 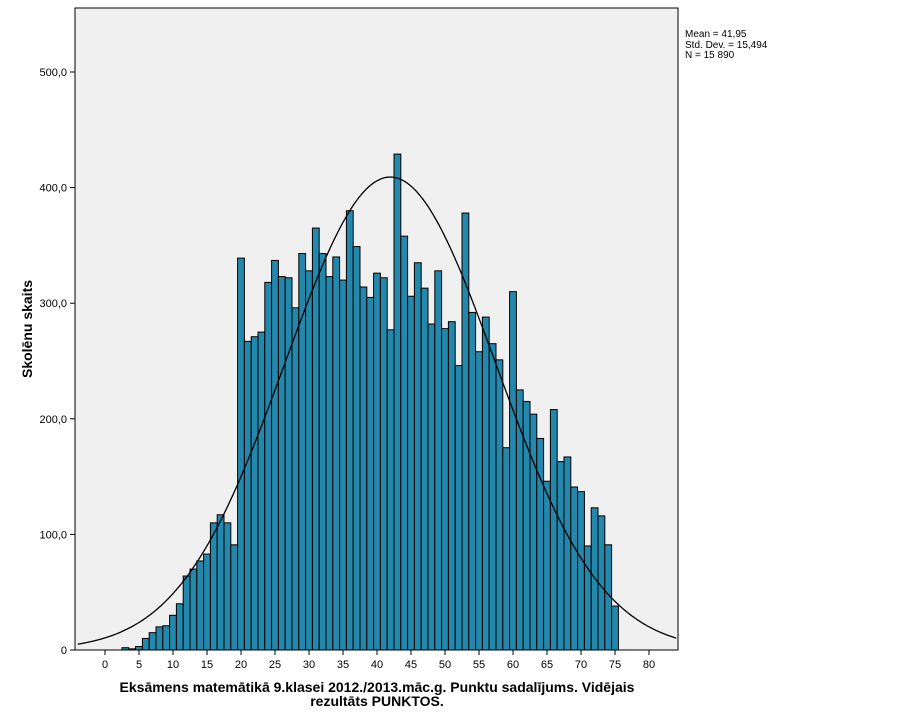 What do you see at coordinates (53, 420) in the screenshot?
I see `y-tick-label: 200,0` at bounding box center [53, 420].